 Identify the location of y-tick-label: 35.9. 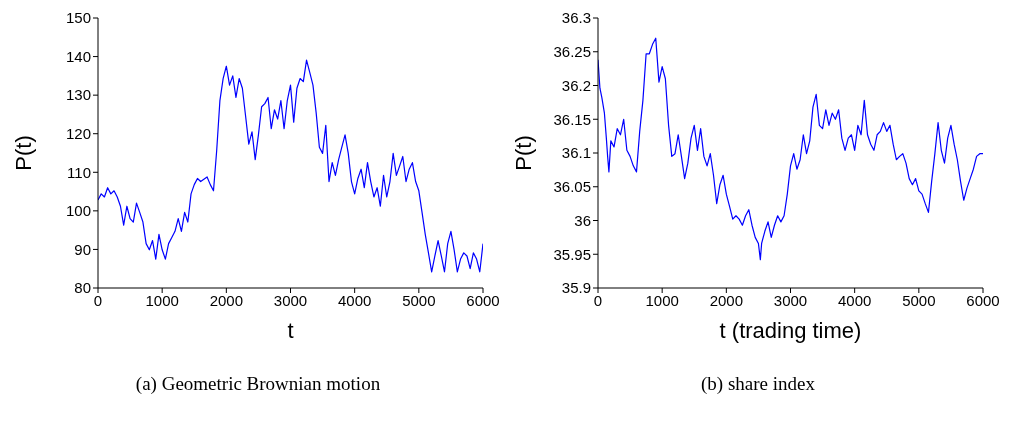
(576, 288).